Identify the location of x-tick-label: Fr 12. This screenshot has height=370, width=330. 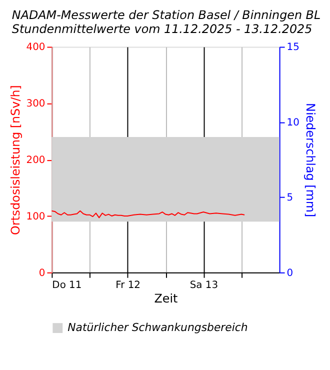
(128, 285).